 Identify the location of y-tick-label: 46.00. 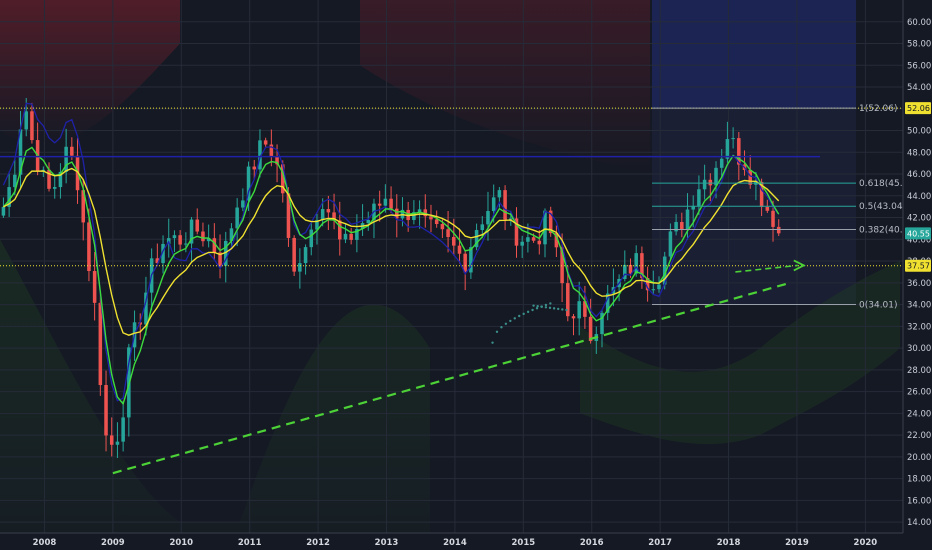
(919, 175).